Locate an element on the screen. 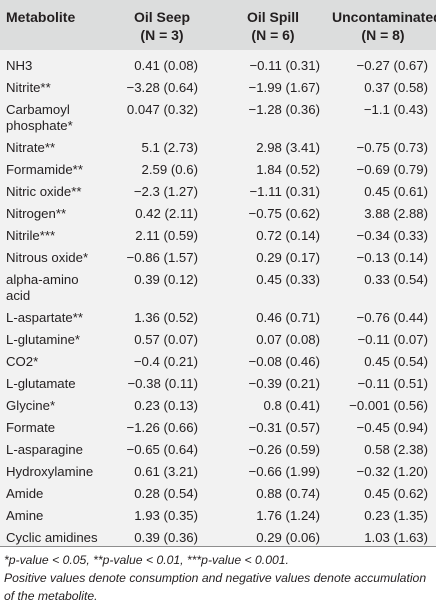 The image size is (436, 605). uncontaminated-value: −0.001 (0.56) is located at coordinates (388, 405).